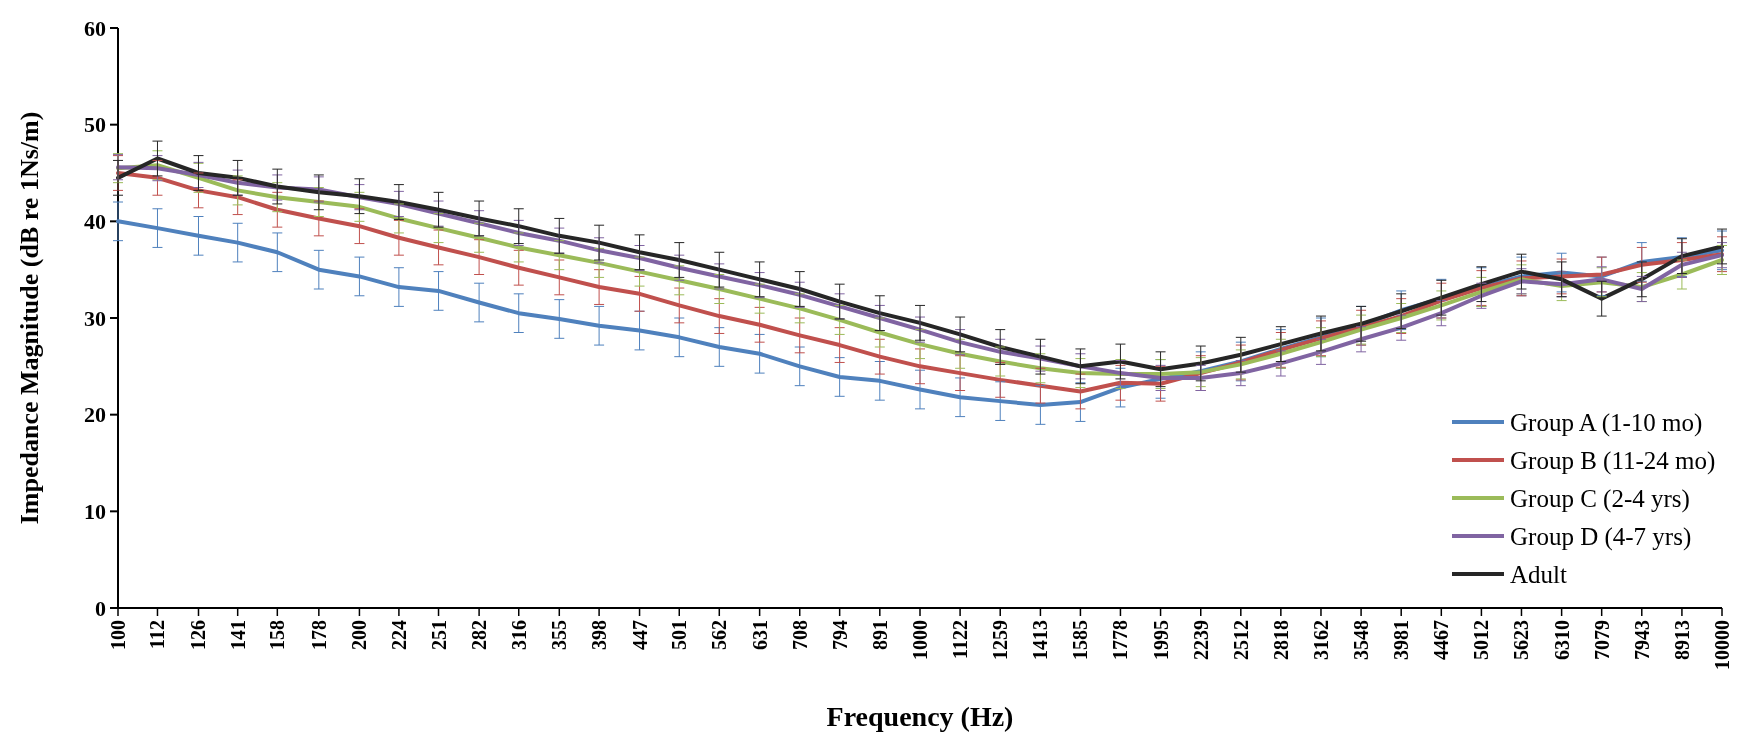 This screenshot has width=1752, height=748. Describe the element at coordinates (1160, 640) in the screenshot. I see `x-tick-label: 1995` at that location.